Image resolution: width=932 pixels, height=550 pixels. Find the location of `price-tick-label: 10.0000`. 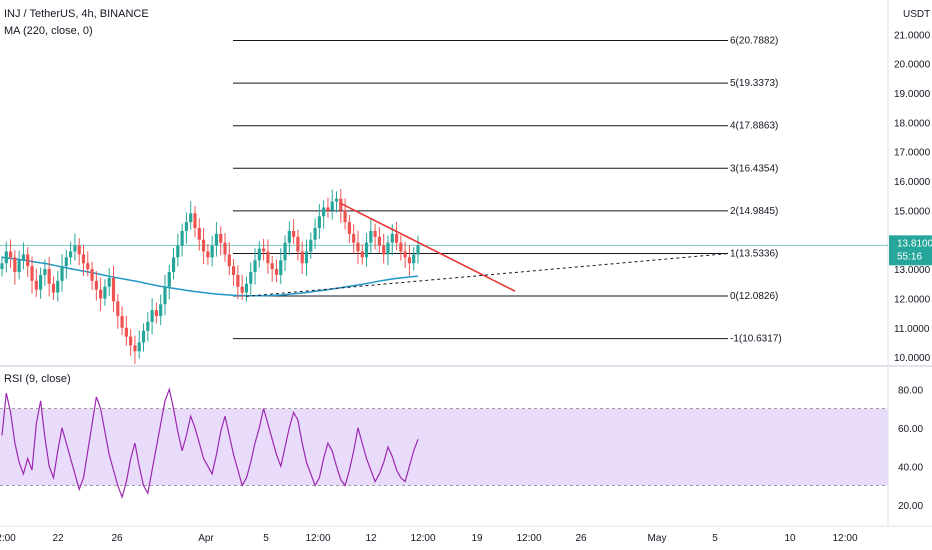

price-tick-label: 10.0000 is located at coordinates (912, 358).